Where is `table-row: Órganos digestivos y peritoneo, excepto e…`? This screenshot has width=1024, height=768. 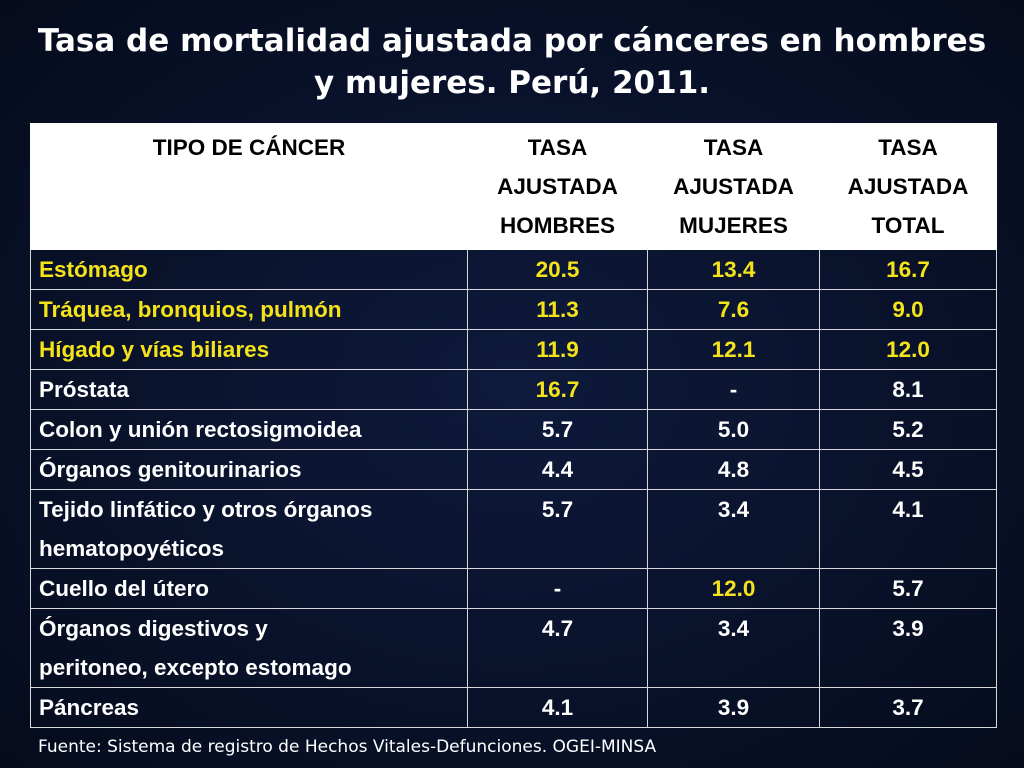
table-row: Órganos digestivos y peritoneo, excepto e… is located at coordinates (513, 648).